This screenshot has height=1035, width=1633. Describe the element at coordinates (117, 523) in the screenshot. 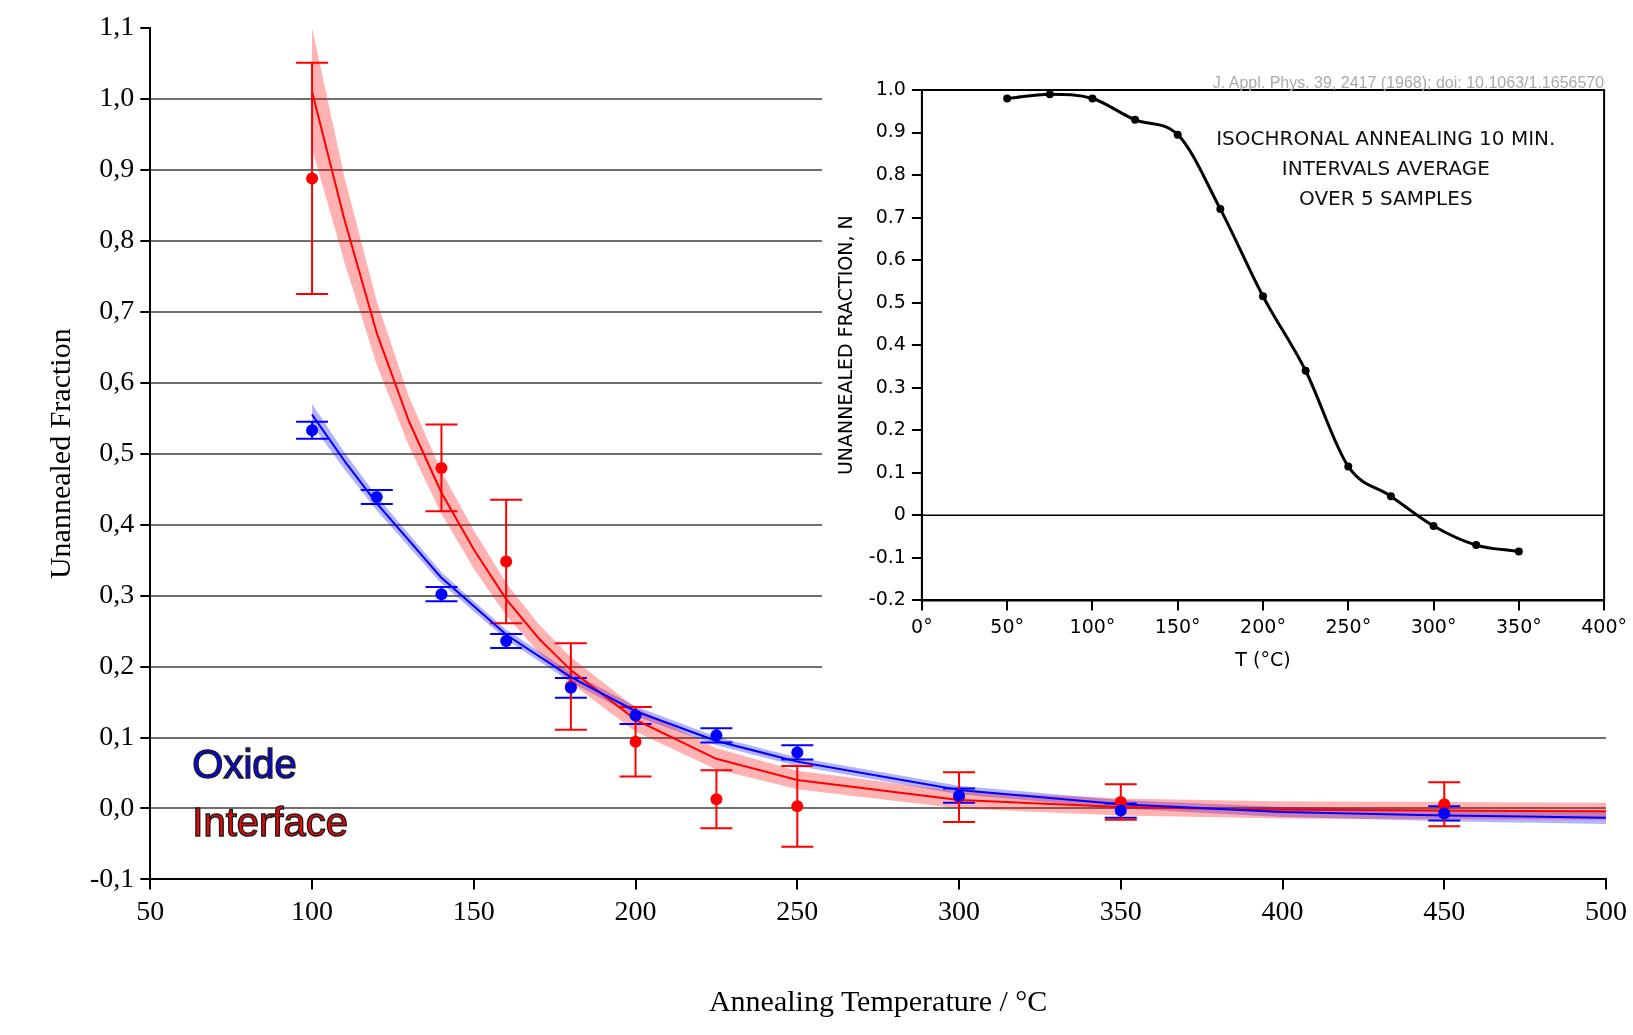

I see `y-tick-label: 0,4` at that location.